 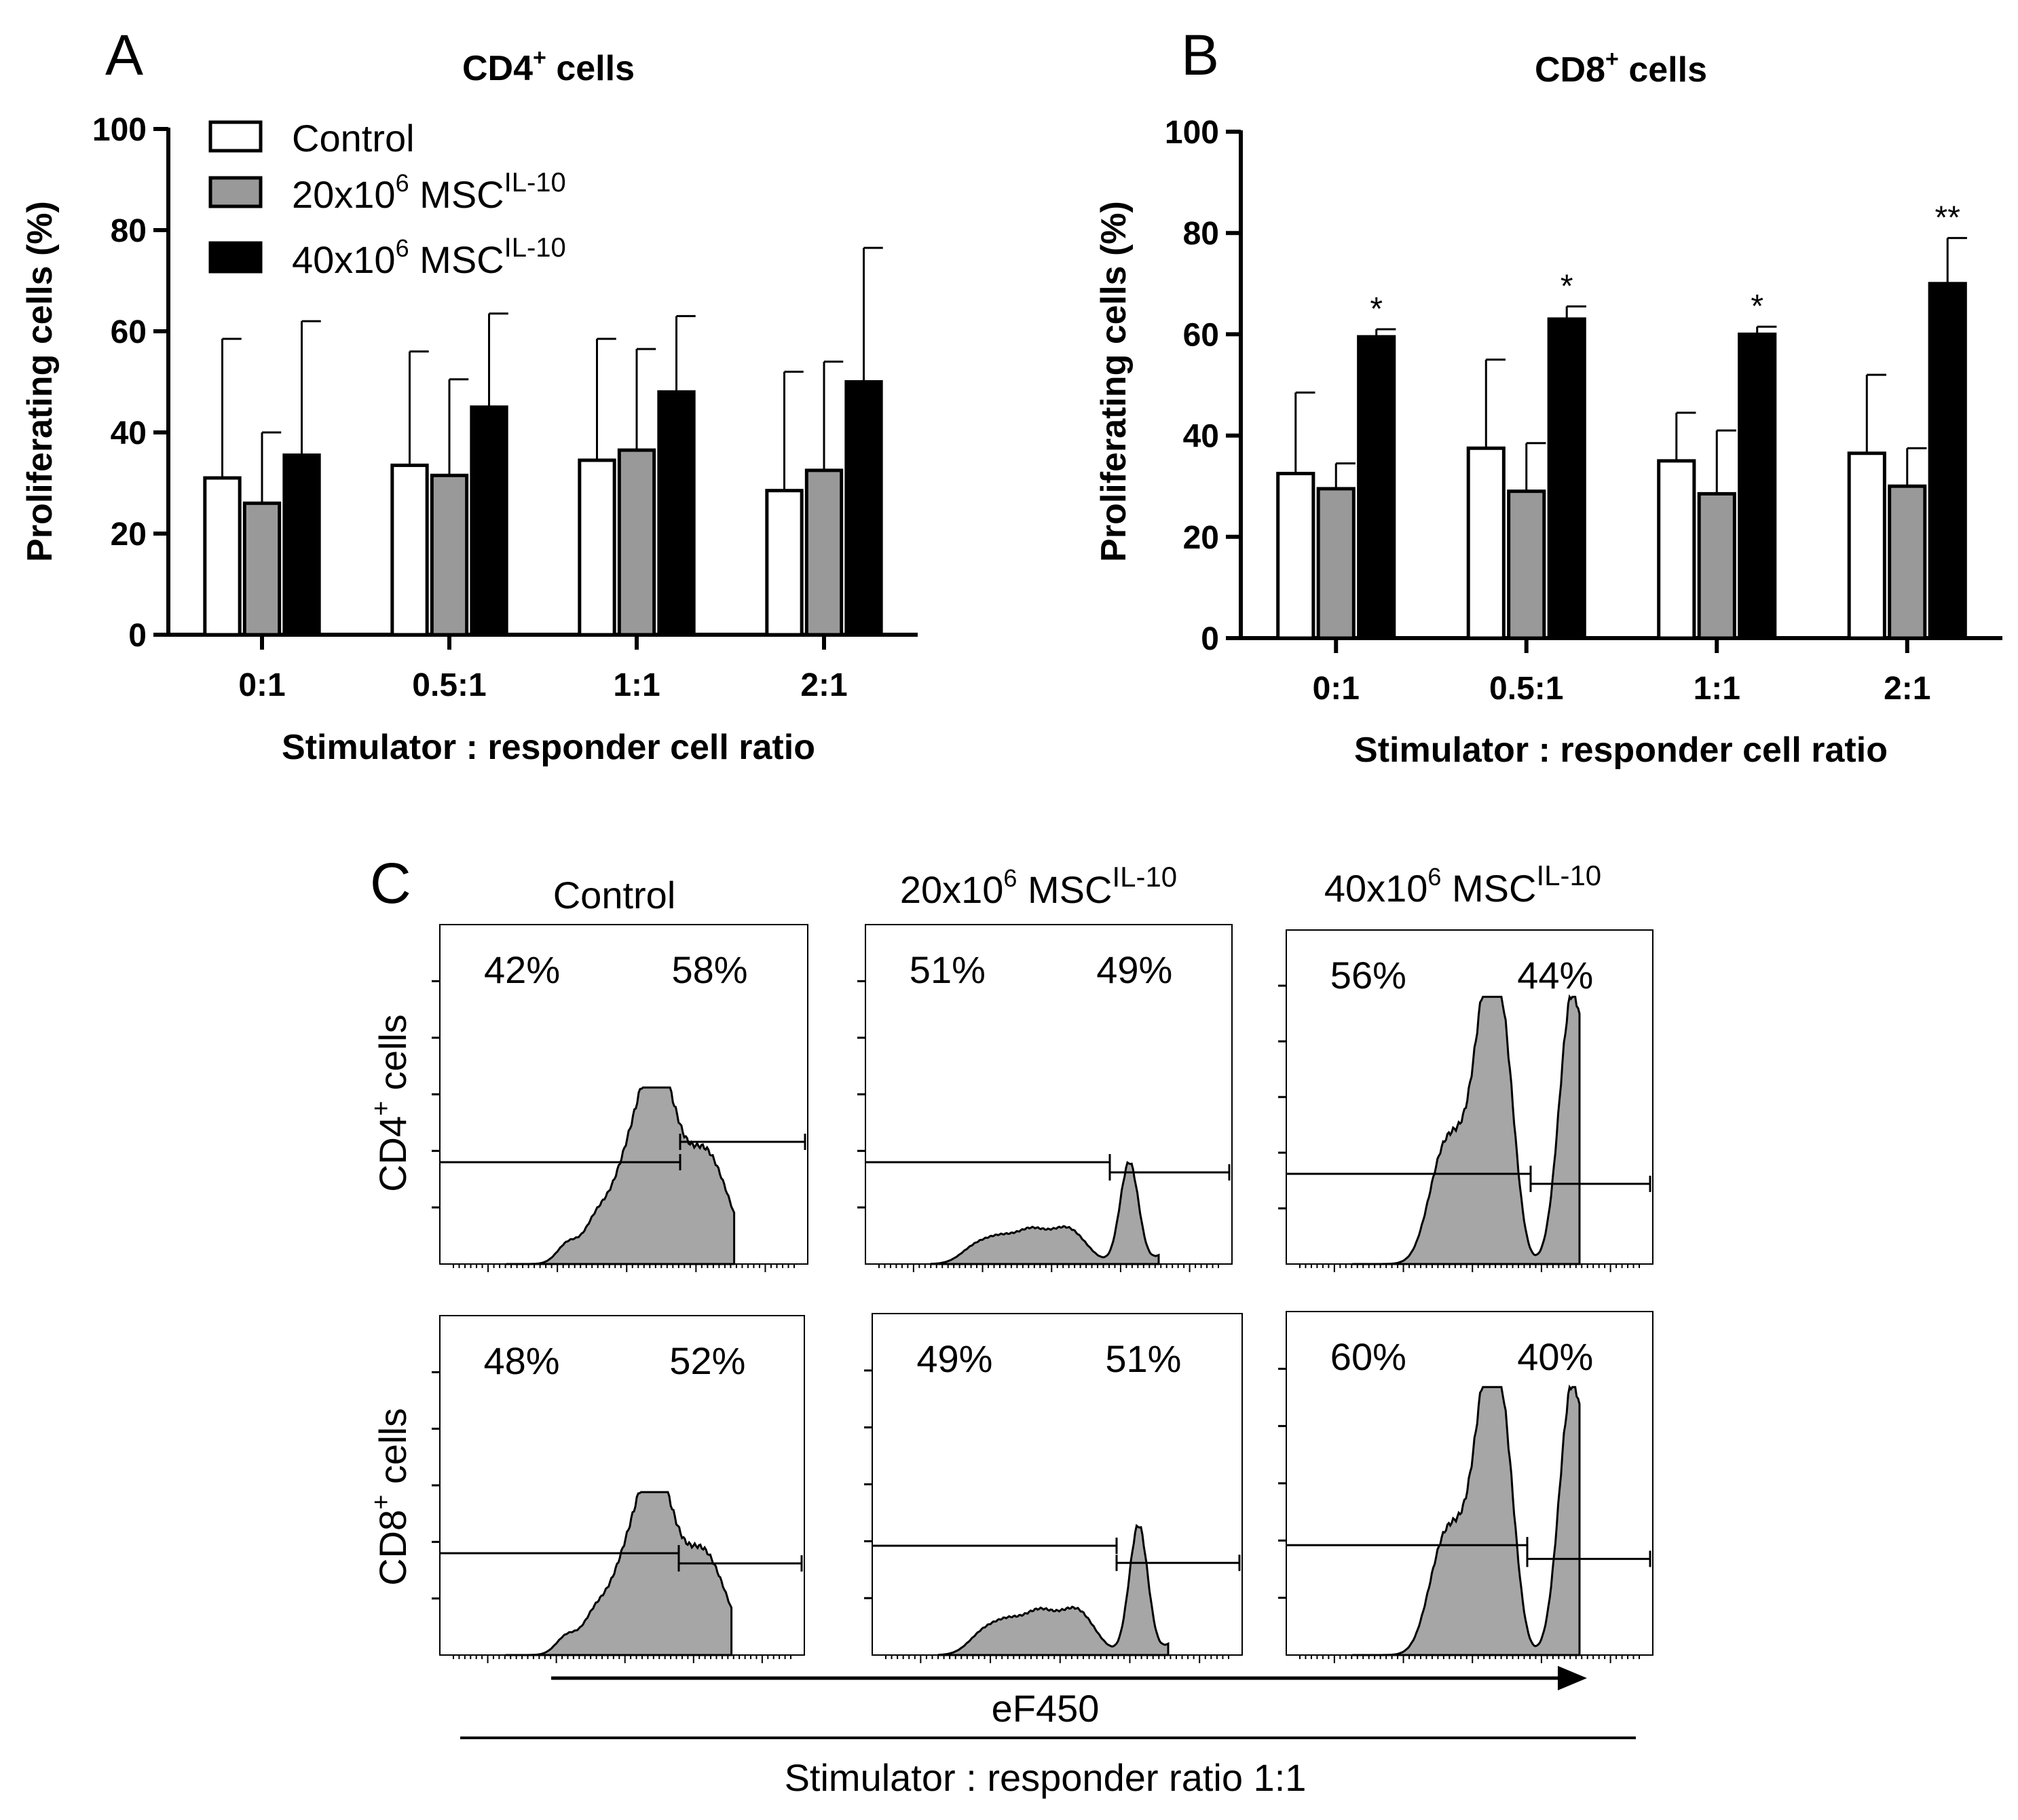 I want to click on flow-histogram: 60% 40%, so click(x=1465, y=1487).